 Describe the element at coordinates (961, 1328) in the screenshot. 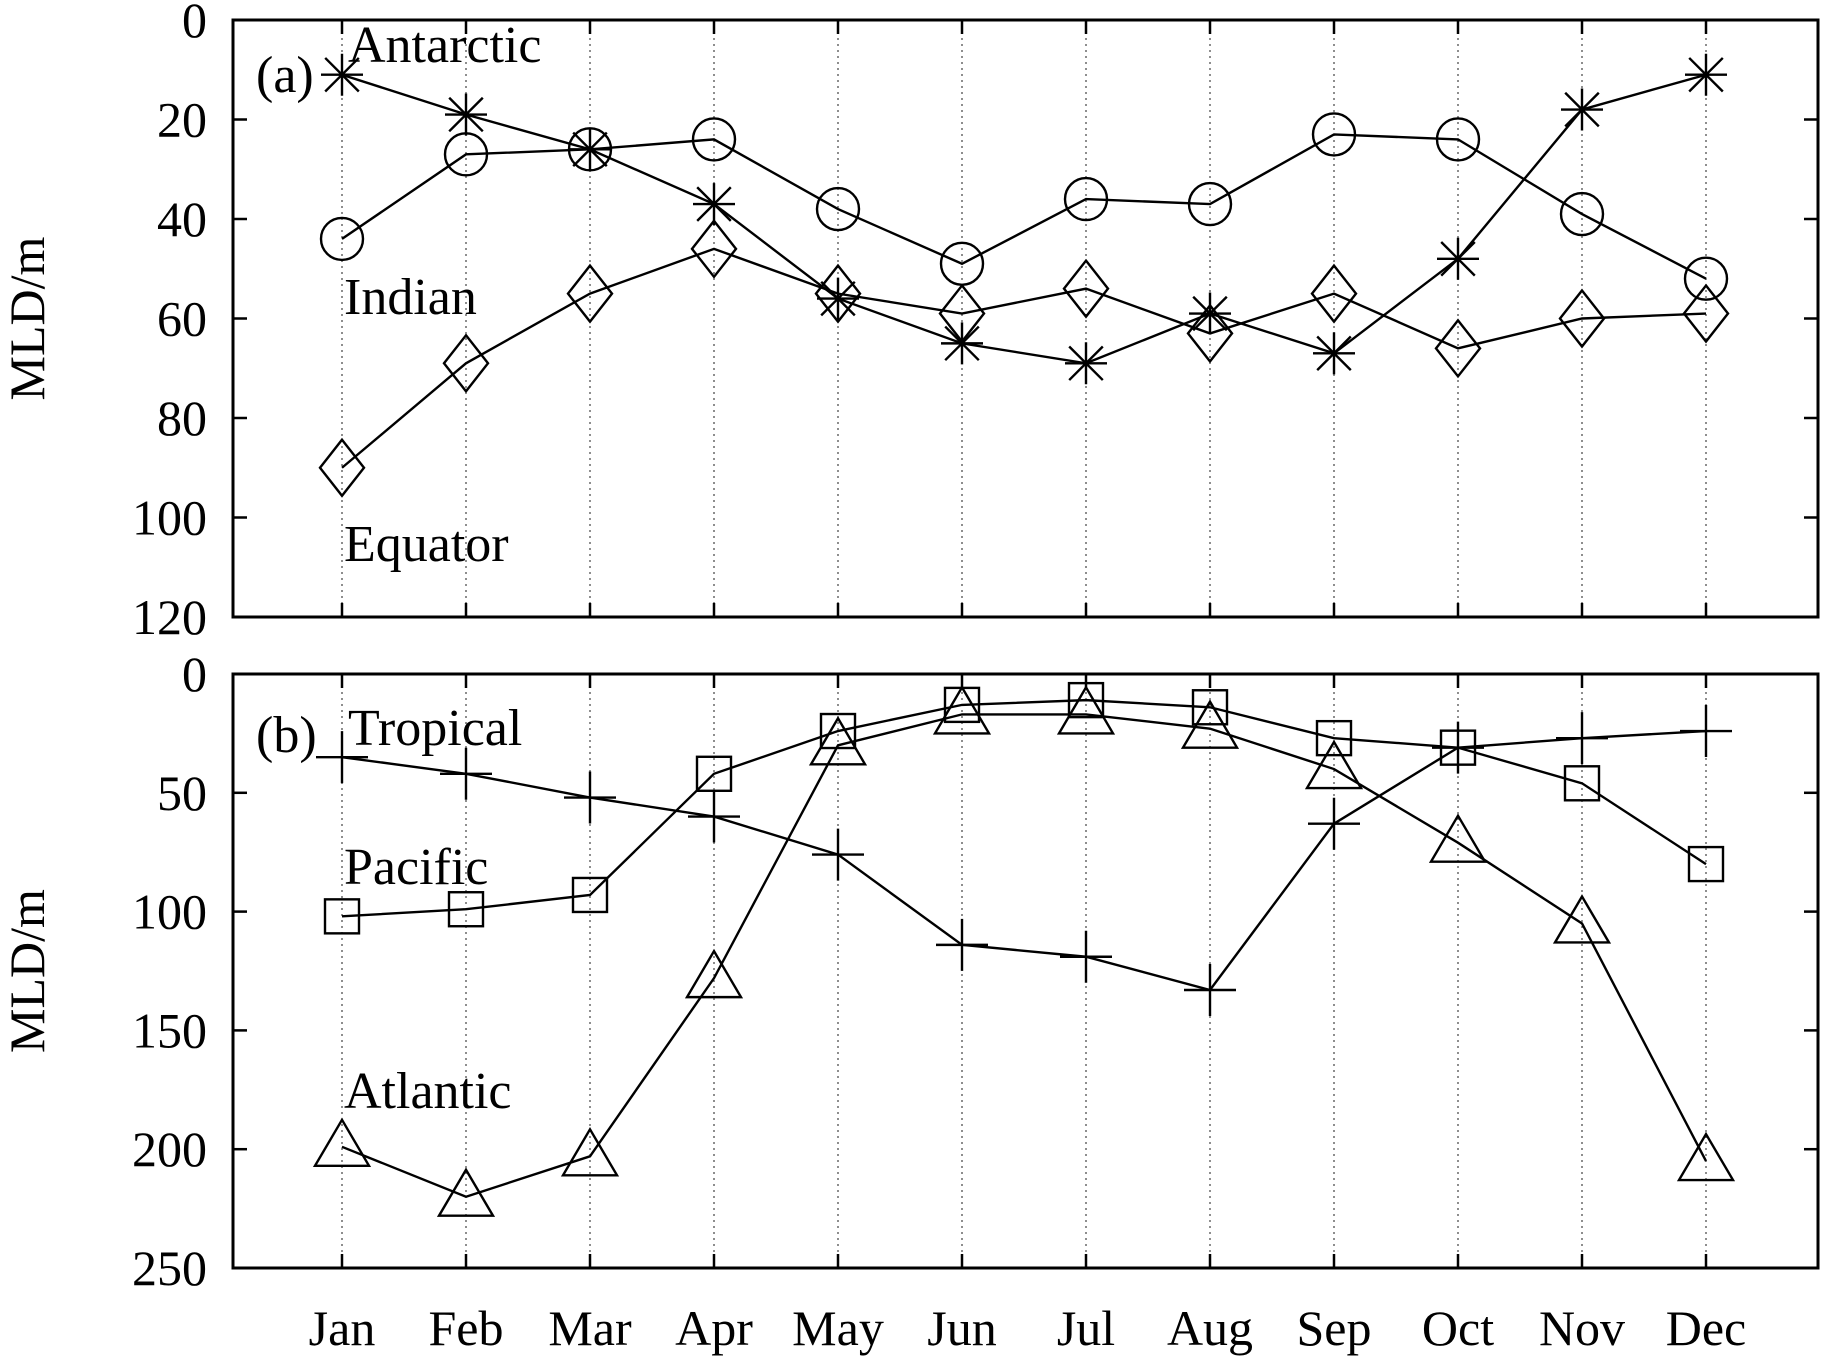

I see `x-tick-label: Jun` at that location.